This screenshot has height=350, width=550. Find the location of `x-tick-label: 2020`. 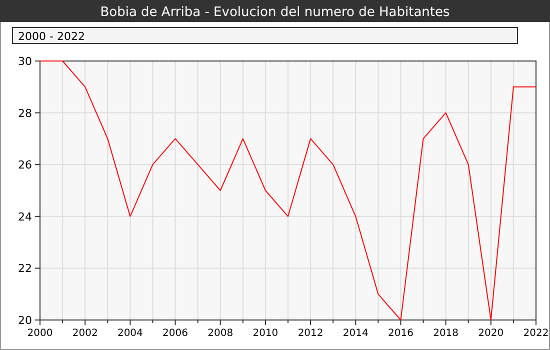

x-tick-label: 2020 is located at coordinates (491, 333).